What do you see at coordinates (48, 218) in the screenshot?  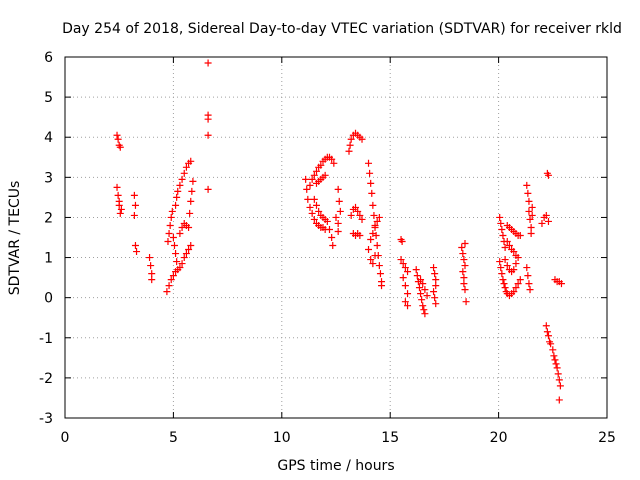 I see `y-tick-label: 2` at bounding box center [48, 218].